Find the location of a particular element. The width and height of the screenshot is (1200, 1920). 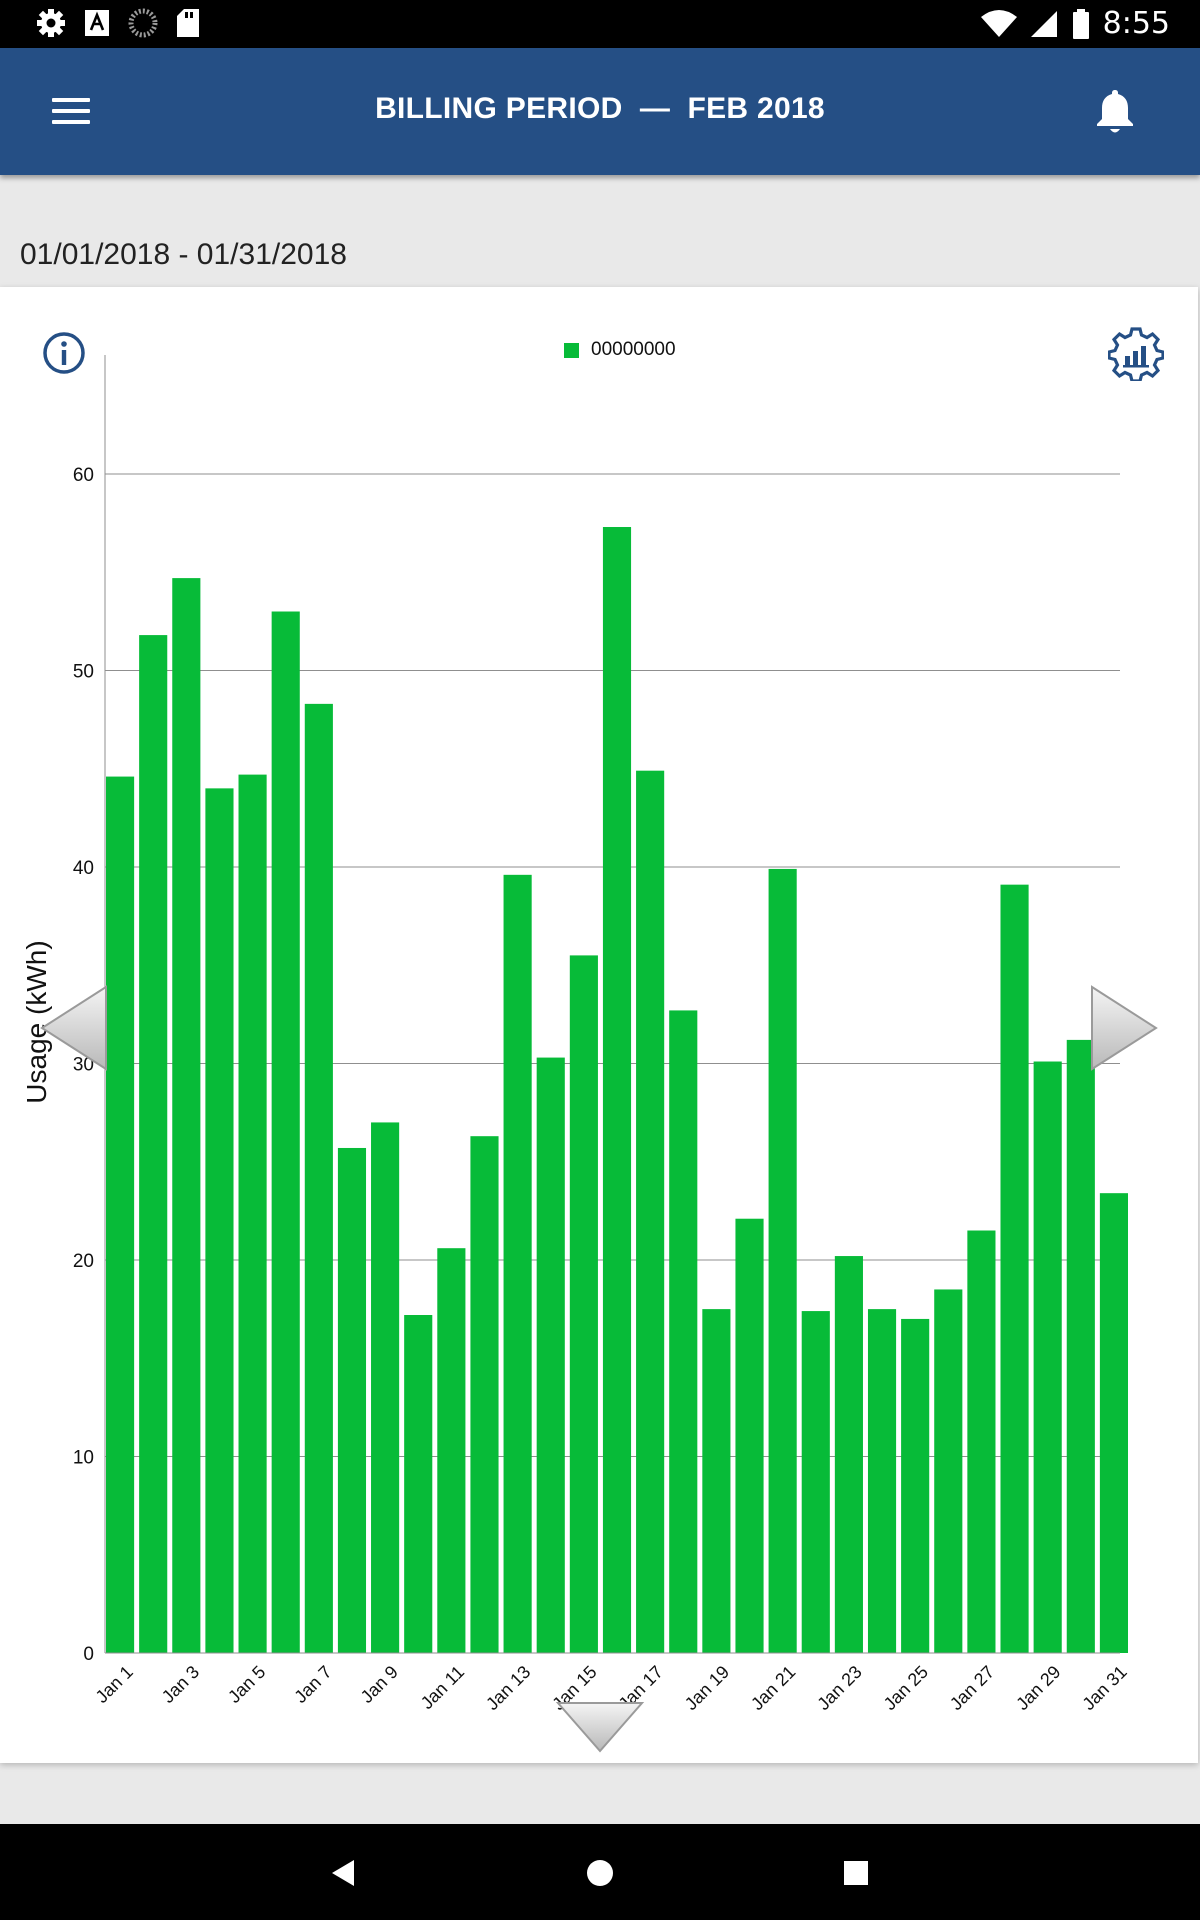

x-tick-label: Jan 9 is located at coordinates (379, 1684).